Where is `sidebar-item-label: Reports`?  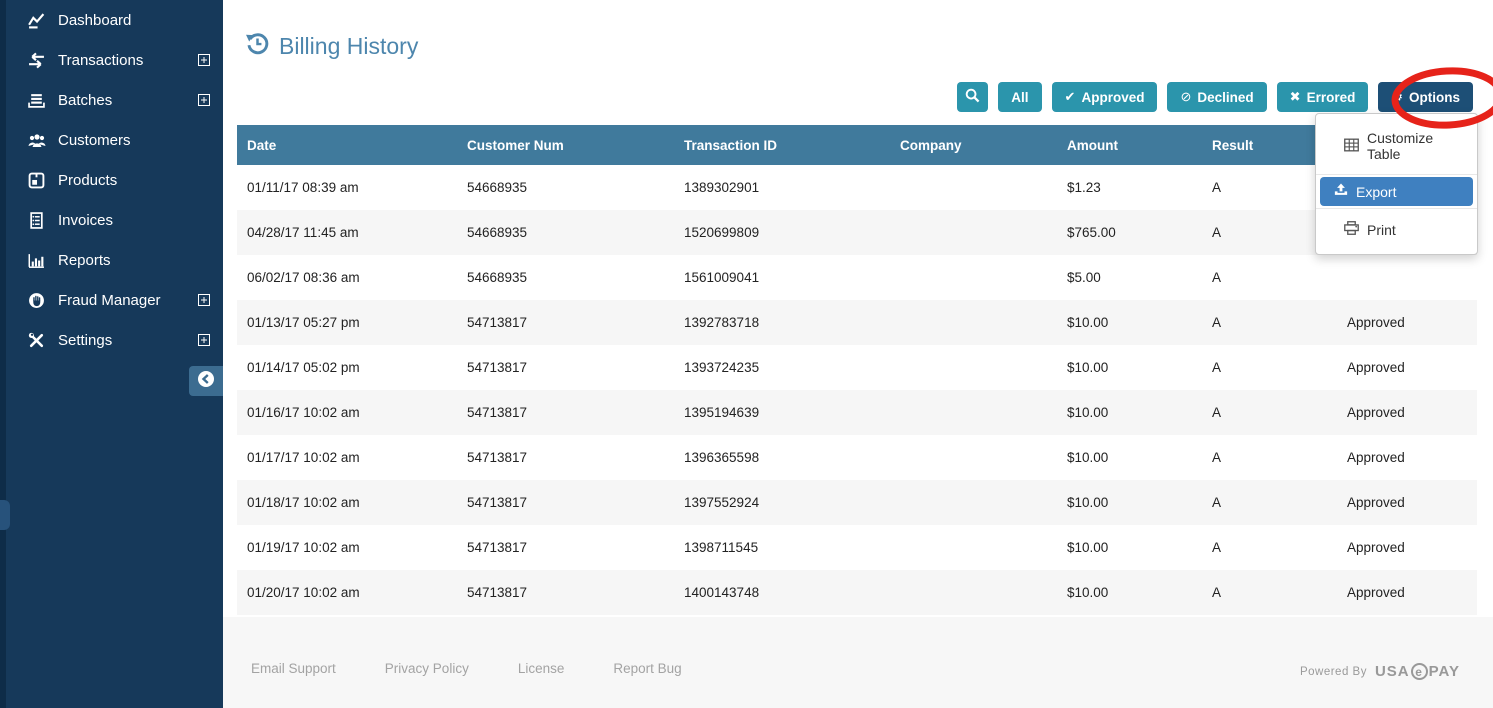 sidebar-item-label: Reports is located at coordinates (84, 260).